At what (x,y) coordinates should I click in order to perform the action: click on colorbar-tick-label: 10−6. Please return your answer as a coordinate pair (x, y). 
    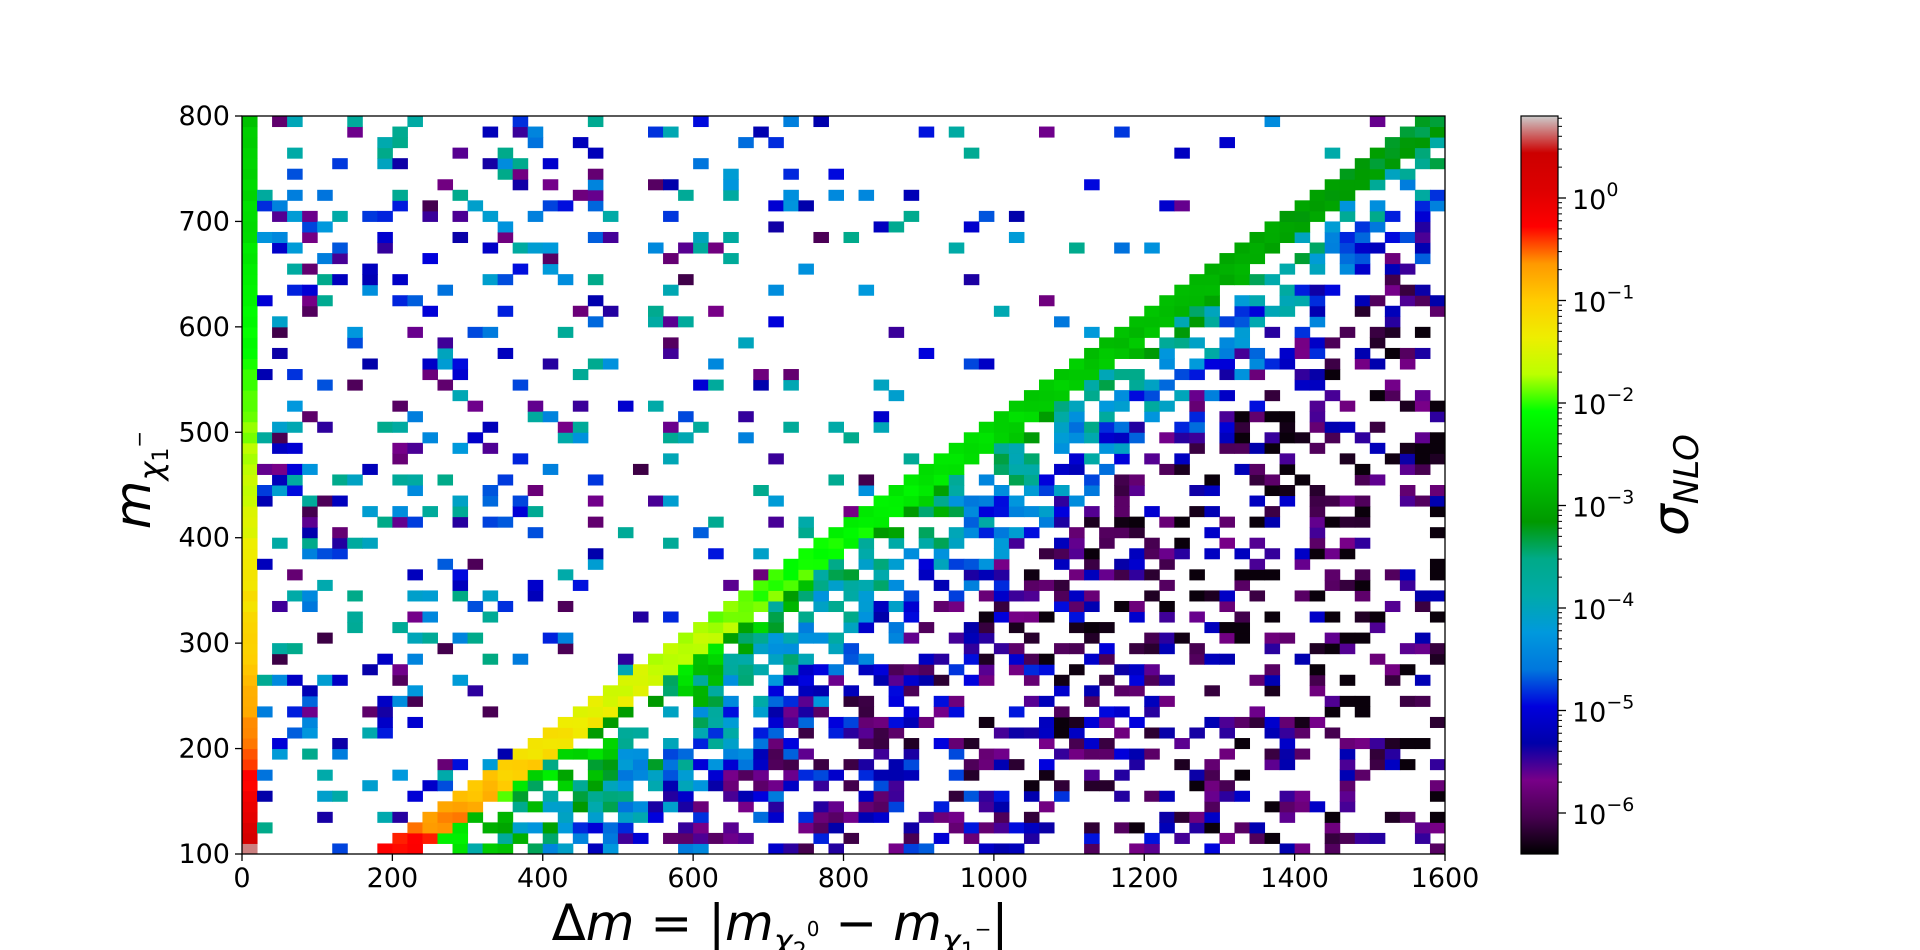
    Looking at the image, I should click on (1603, 812).